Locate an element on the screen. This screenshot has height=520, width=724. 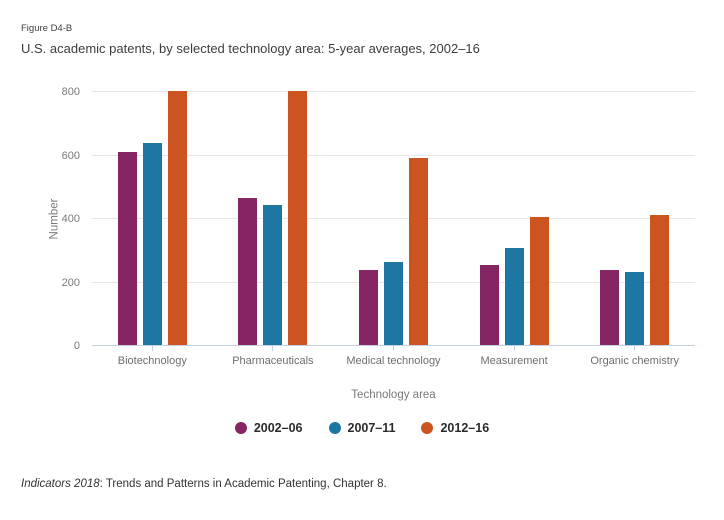
legend: 2002–06 2007–11 2012–16 is located at coordinates (362, 428).